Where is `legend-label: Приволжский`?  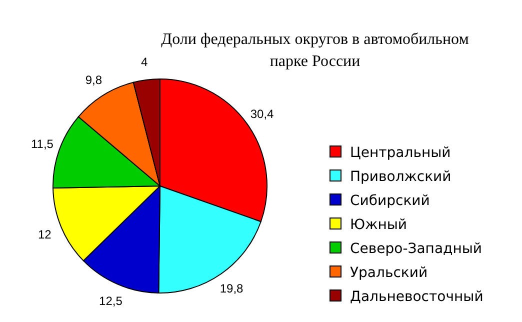 legend-label: Приволжский is located at coordinates (401, 176).